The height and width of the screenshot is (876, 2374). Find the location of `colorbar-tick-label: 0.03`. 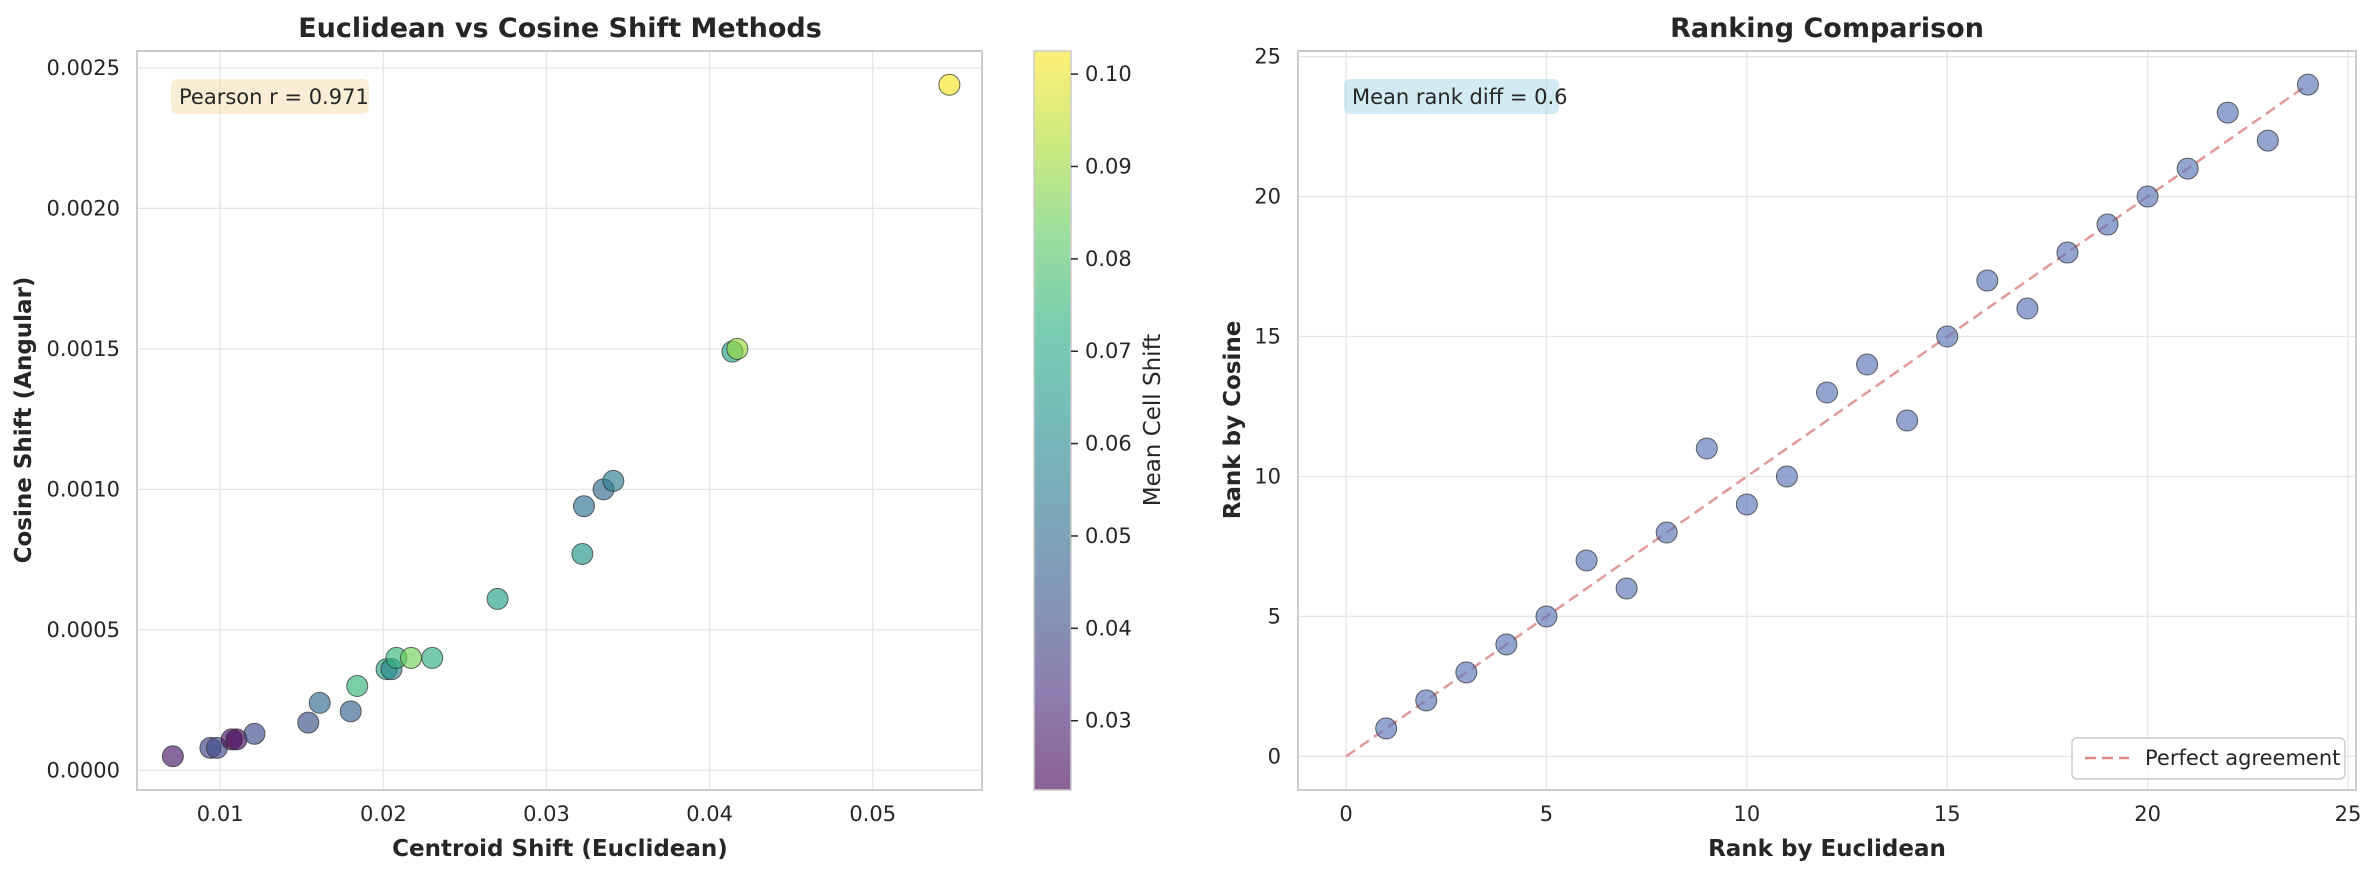

colorbar-tick-label: 0.03 is located at coordinates (1108, 721).